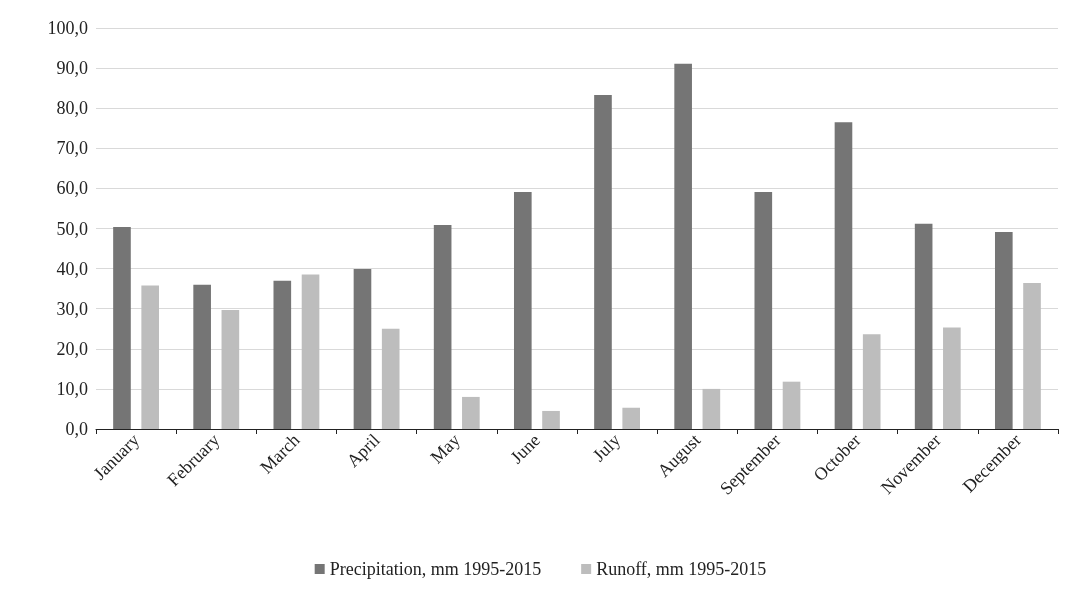 Image resolution: width=1081 pixels, height=597 pixels. Describe the element at coordinates (72, 348) in the screenshot. I see `y-tick-label: 20,0` at that location.